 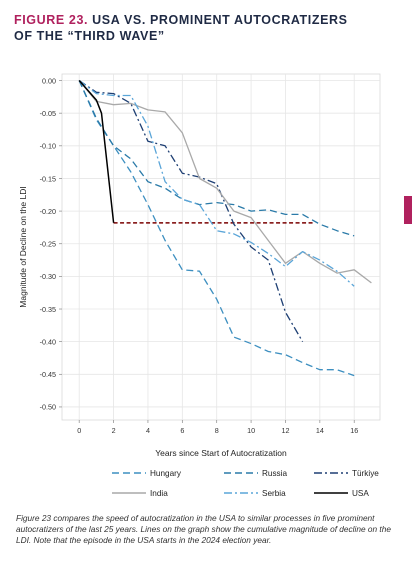 I want to click on y-tick-label: -0.05, so click(x=48, y=113).